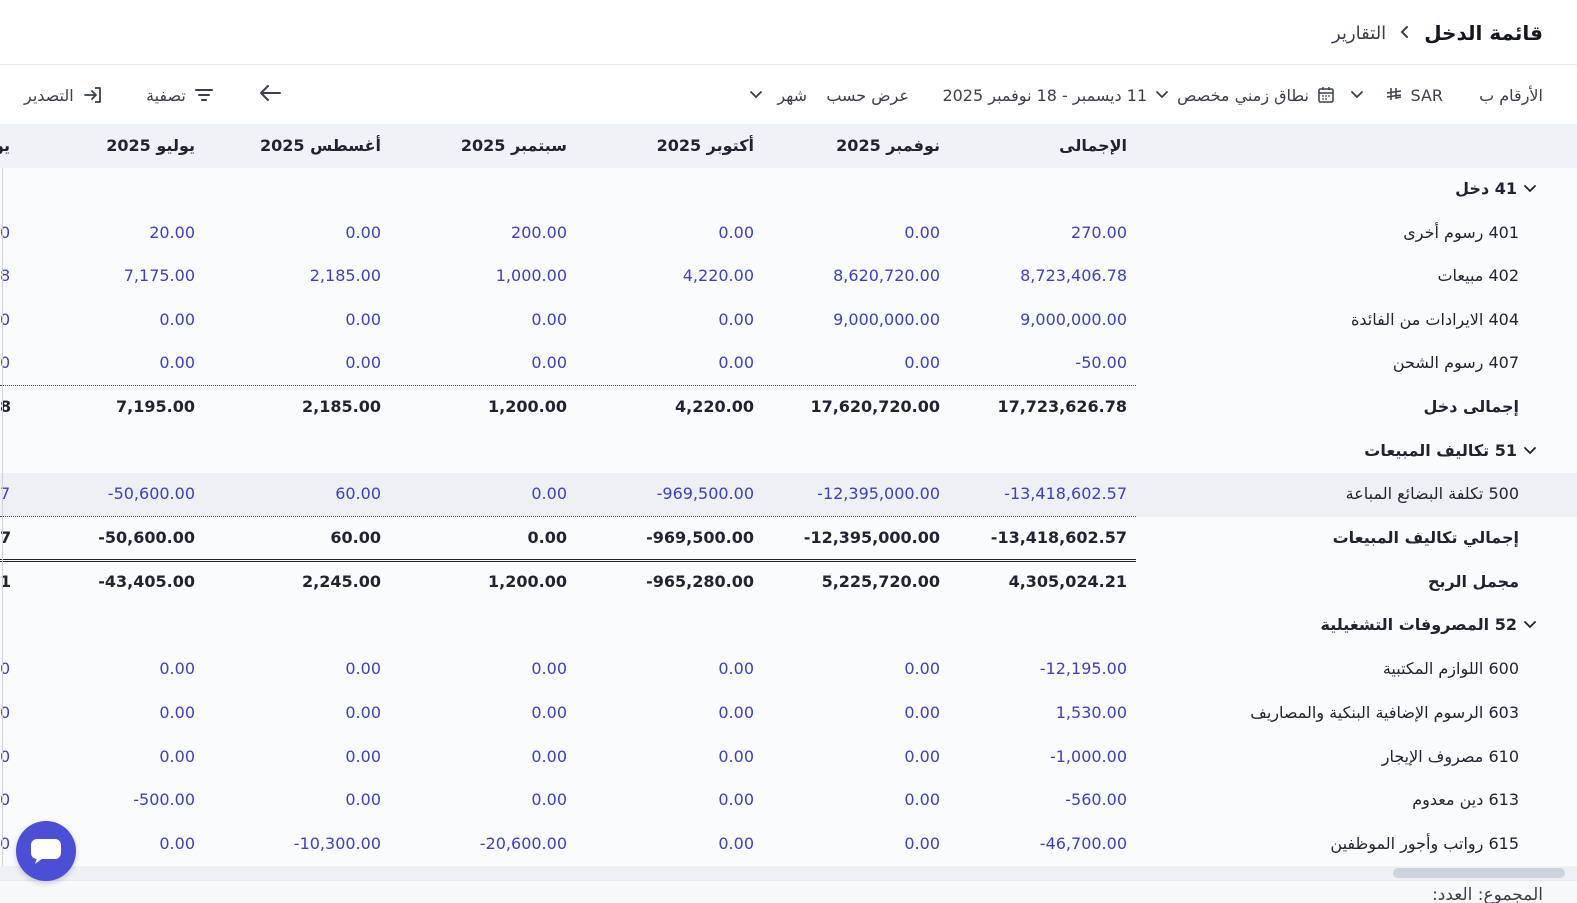 This screenshot has height=903, width=1577. I want to click on value-cell: -560.00, so click(1096, 799).